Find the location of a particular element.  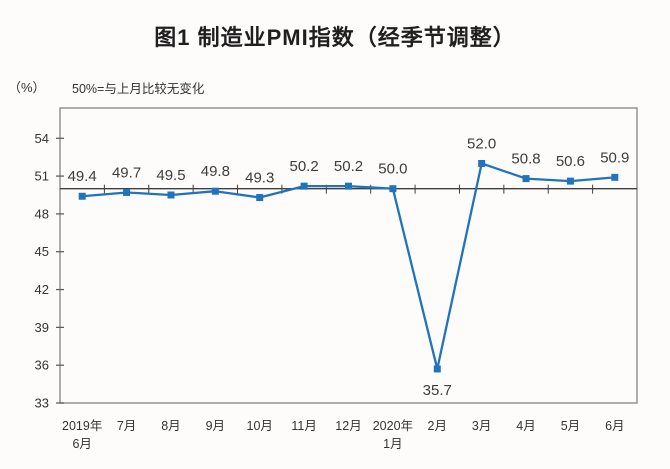

y-tick-label: 51 is located at coordinates (42, 176).